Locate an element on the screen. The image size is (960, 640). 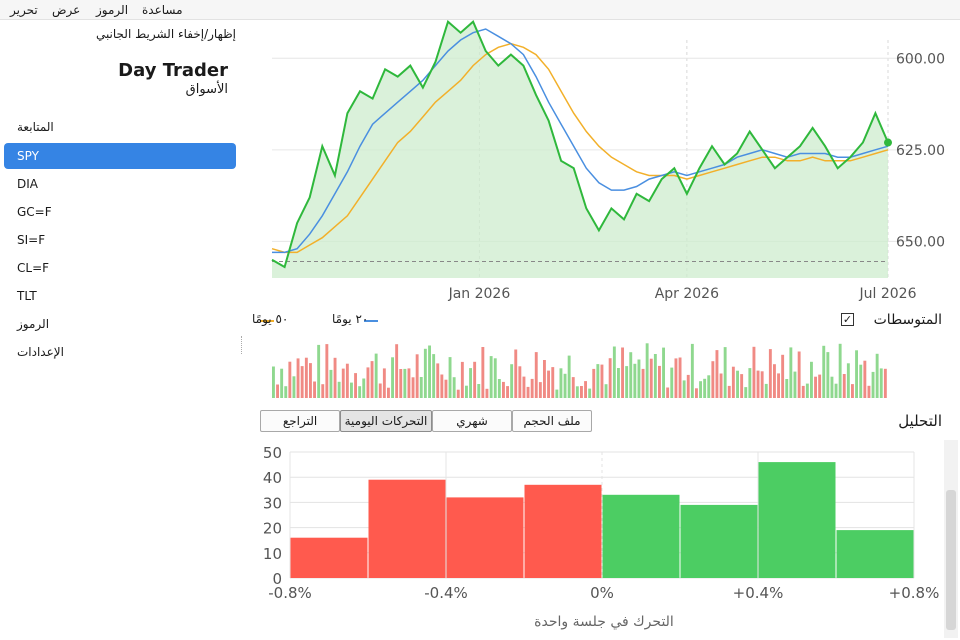
tab-daily-moves: التحركات اليومية is located at coordinates (386, 421).